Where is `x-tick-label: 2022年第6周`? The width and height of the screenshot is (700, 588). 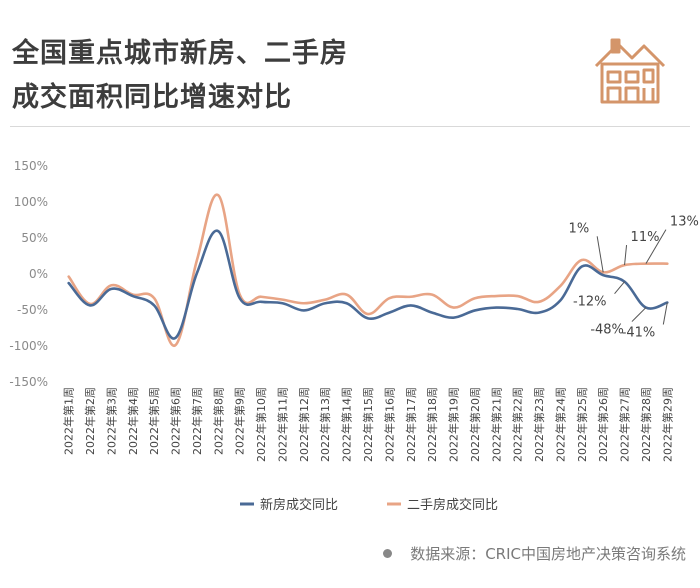 x-tick-label: 2022年第6周 is located at coordinates (176, 421).